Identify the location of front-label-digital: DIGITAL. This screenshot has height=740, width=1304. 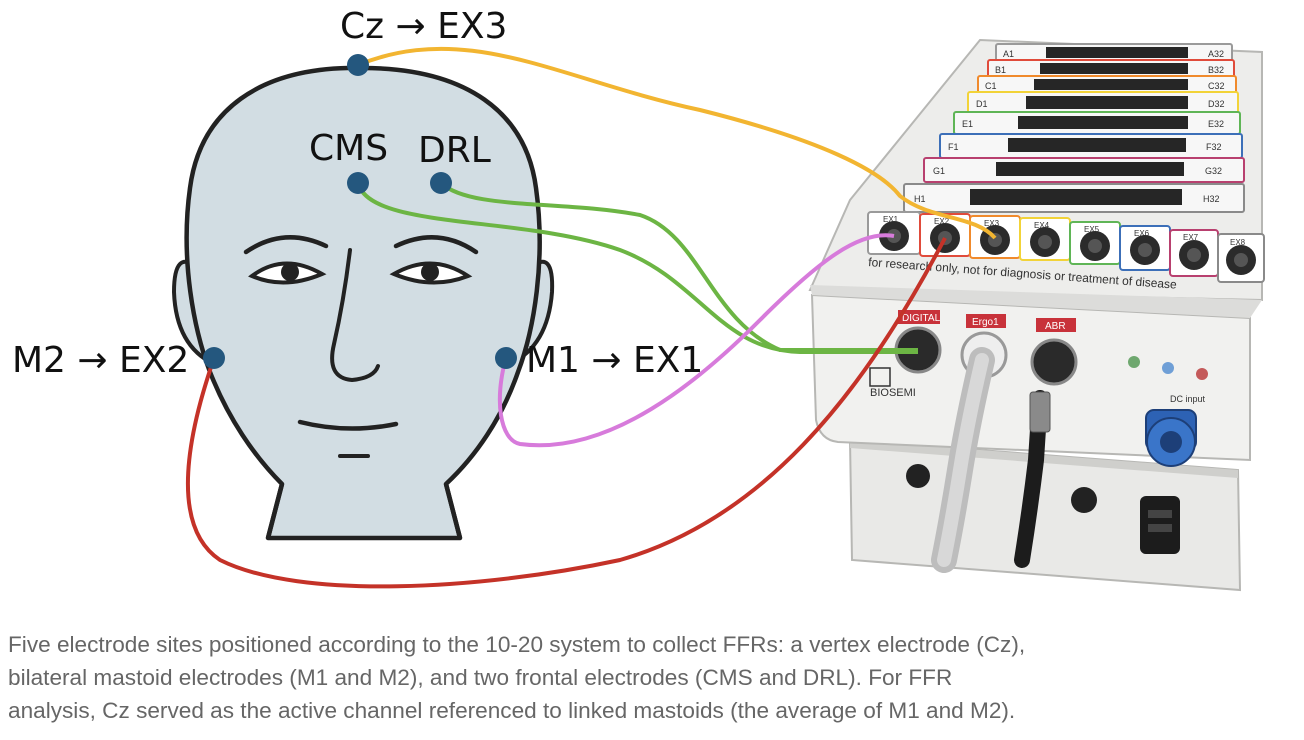
(921, 318).